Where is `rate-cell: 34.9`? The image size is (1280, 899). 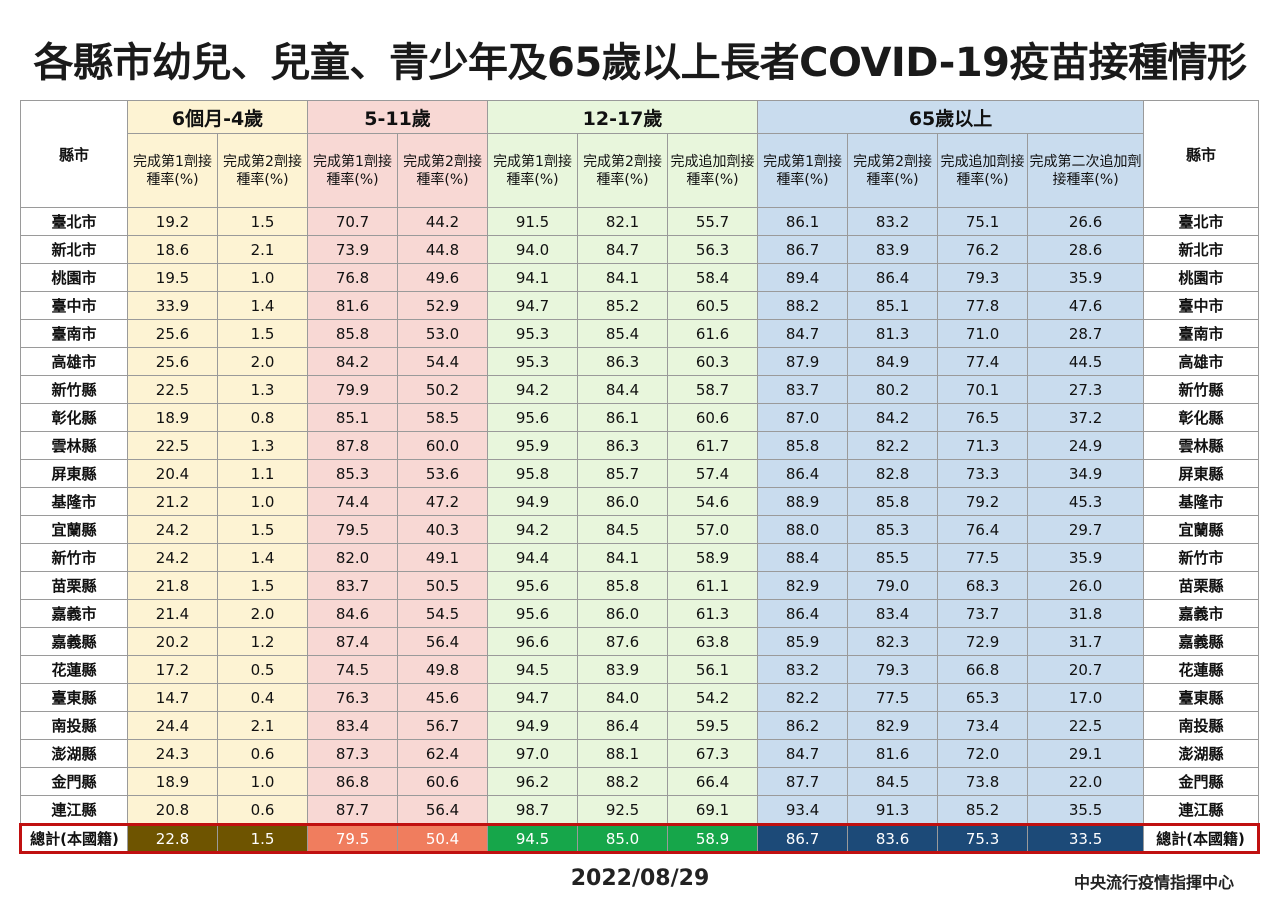 rate-cell: 34.9 is located at coordinates (1086, 473).